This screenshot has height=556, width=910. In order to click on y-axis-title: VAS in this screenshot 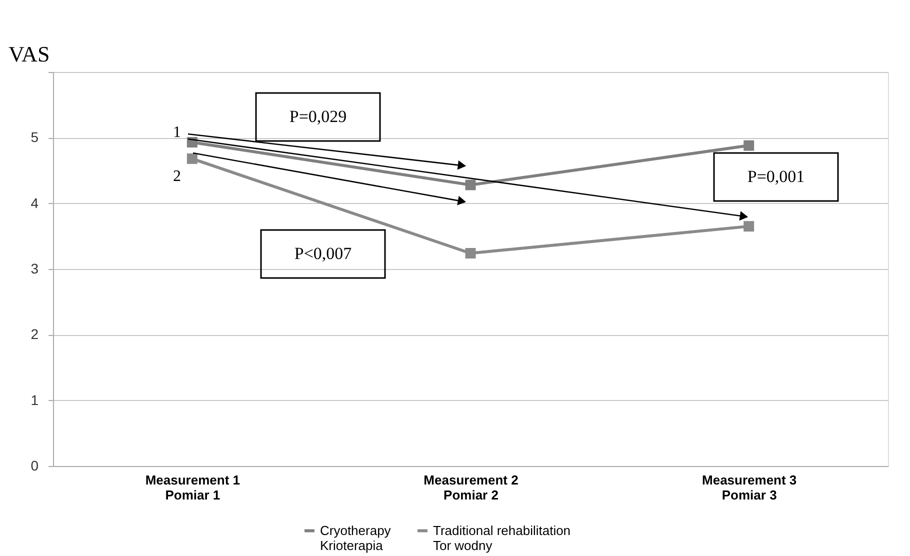, I will do `click(29, 54)`.